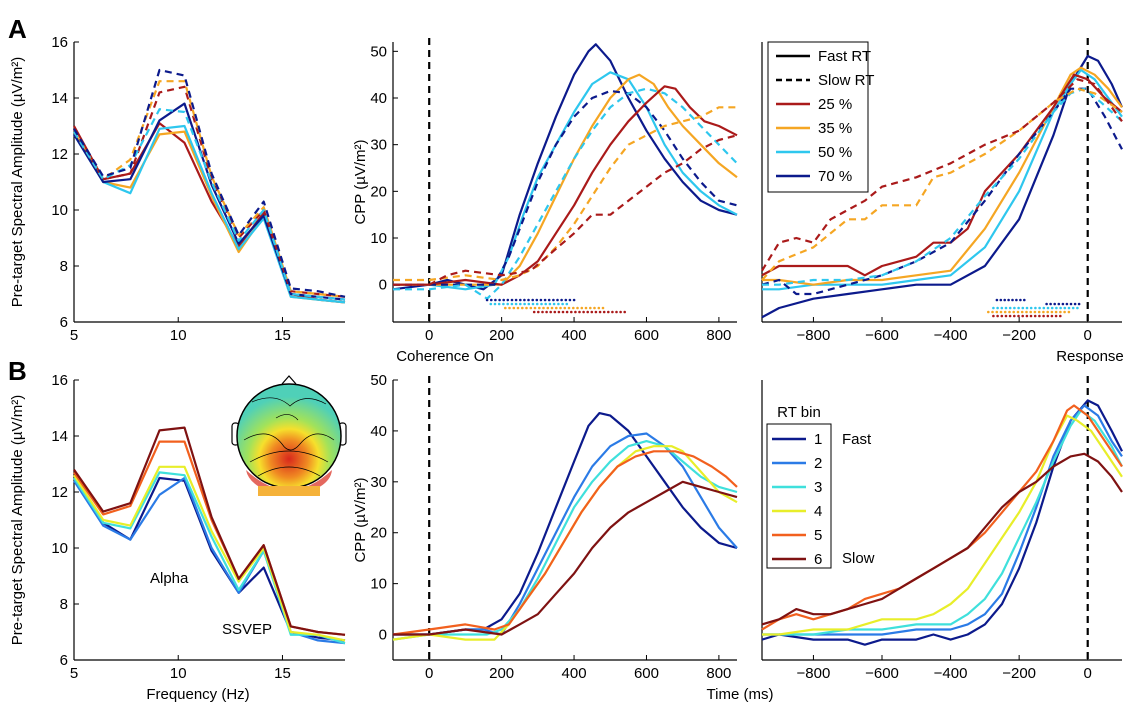 This screenshot has height=705, width=1128. I want to click on y-axis-label: CPP (µV/m²), so click(360, 181).